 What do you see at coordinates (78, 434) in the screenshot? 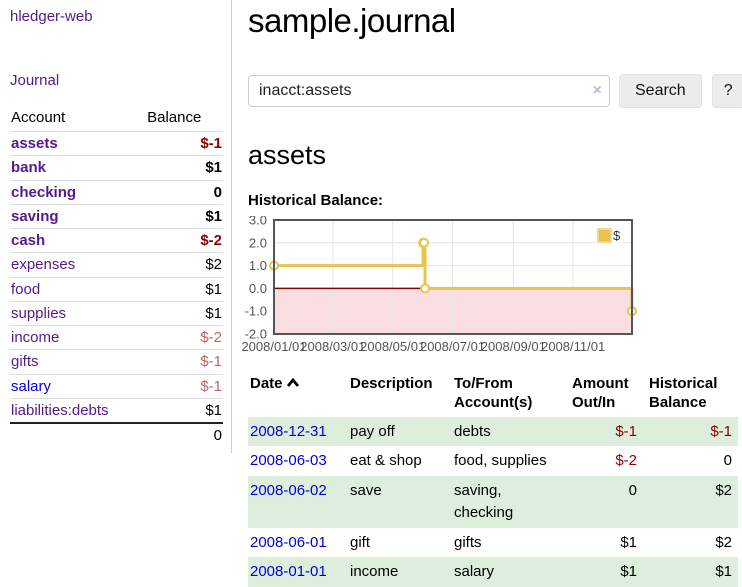
I see `accounts-total-spacer` at bounding box center [78, 434].